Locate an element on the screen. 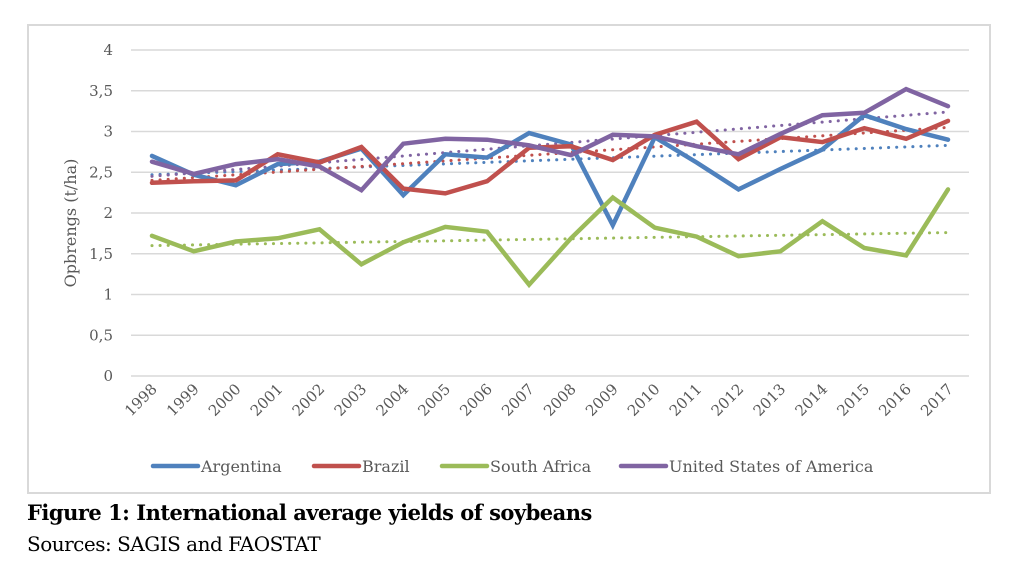  x-tick-label: 2009 is located at coordinates (602, 400).